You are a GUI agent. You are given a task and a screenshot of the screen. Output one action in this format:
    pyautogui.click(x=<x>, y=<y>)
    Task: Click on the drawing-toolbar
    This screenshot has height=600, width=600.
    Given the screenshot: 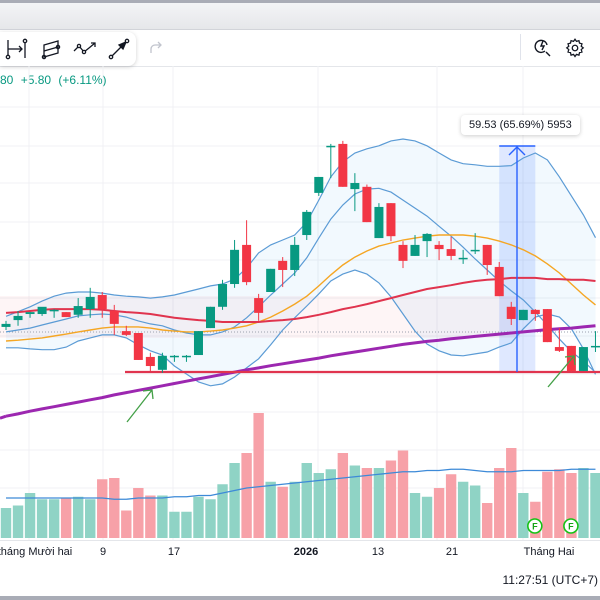 What is the action you would take?
    pyautogui.click(x=68, y=49)
    